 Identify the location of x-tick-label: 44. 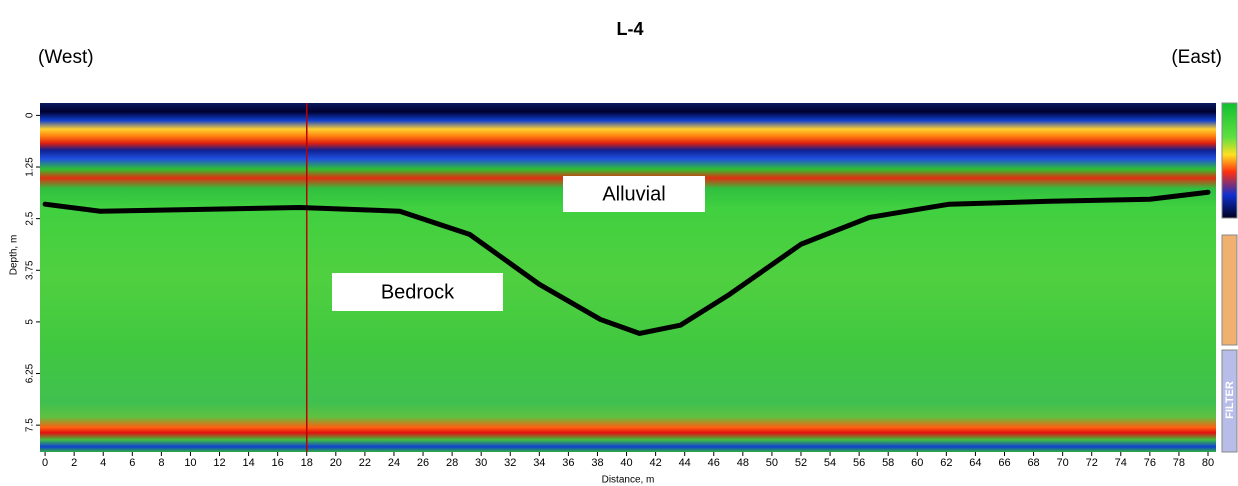
(685, 463).